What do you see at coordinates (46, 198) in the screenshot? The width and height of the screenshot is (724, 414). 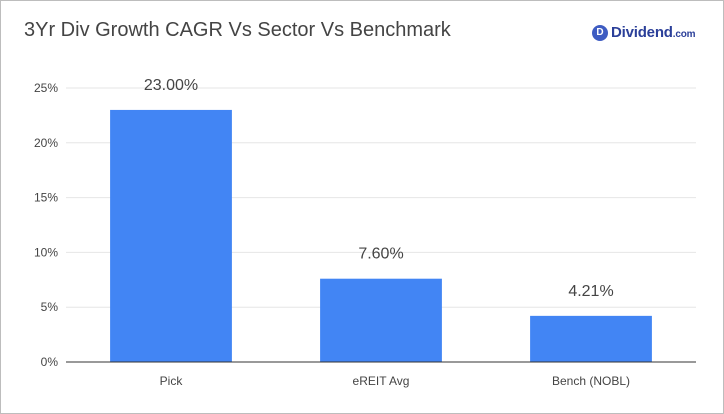 I see `y-tick-label: 15%` at bounding box center [46, 198].